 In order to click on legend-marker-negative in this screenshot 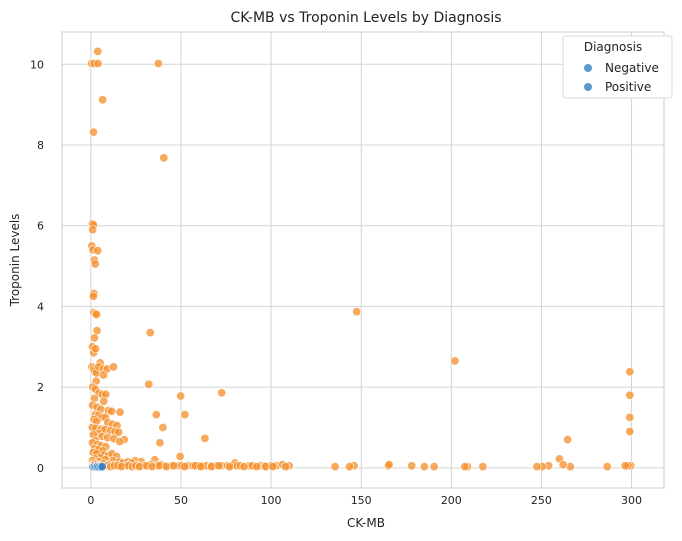, I will do `click(588, 68)`.